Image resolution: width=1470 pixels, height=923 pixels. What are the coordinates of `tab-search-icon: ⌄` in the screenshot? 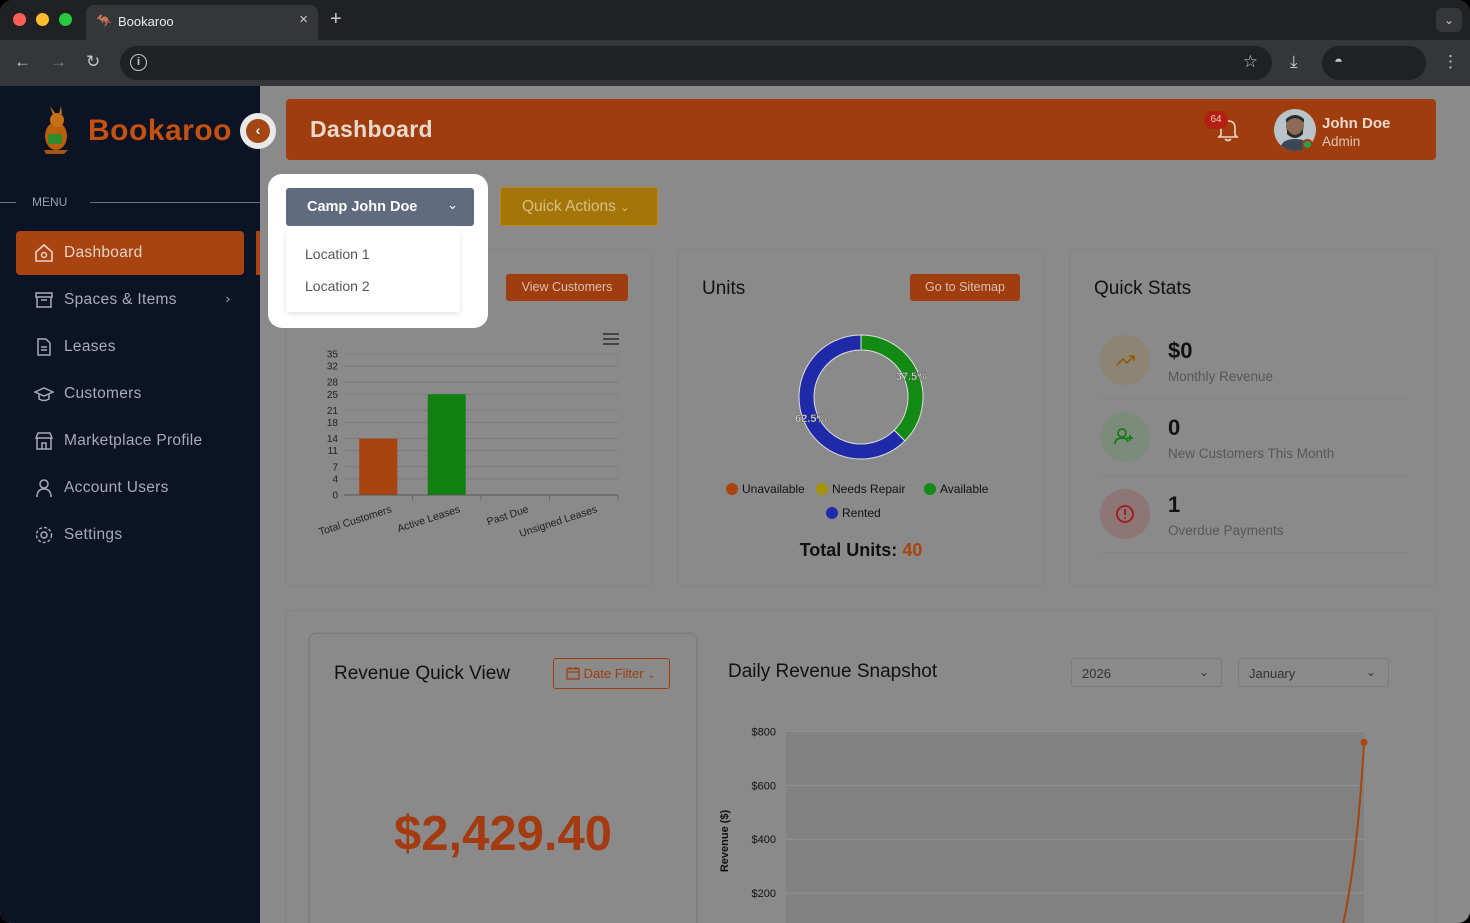 It's located at (1449, 20).